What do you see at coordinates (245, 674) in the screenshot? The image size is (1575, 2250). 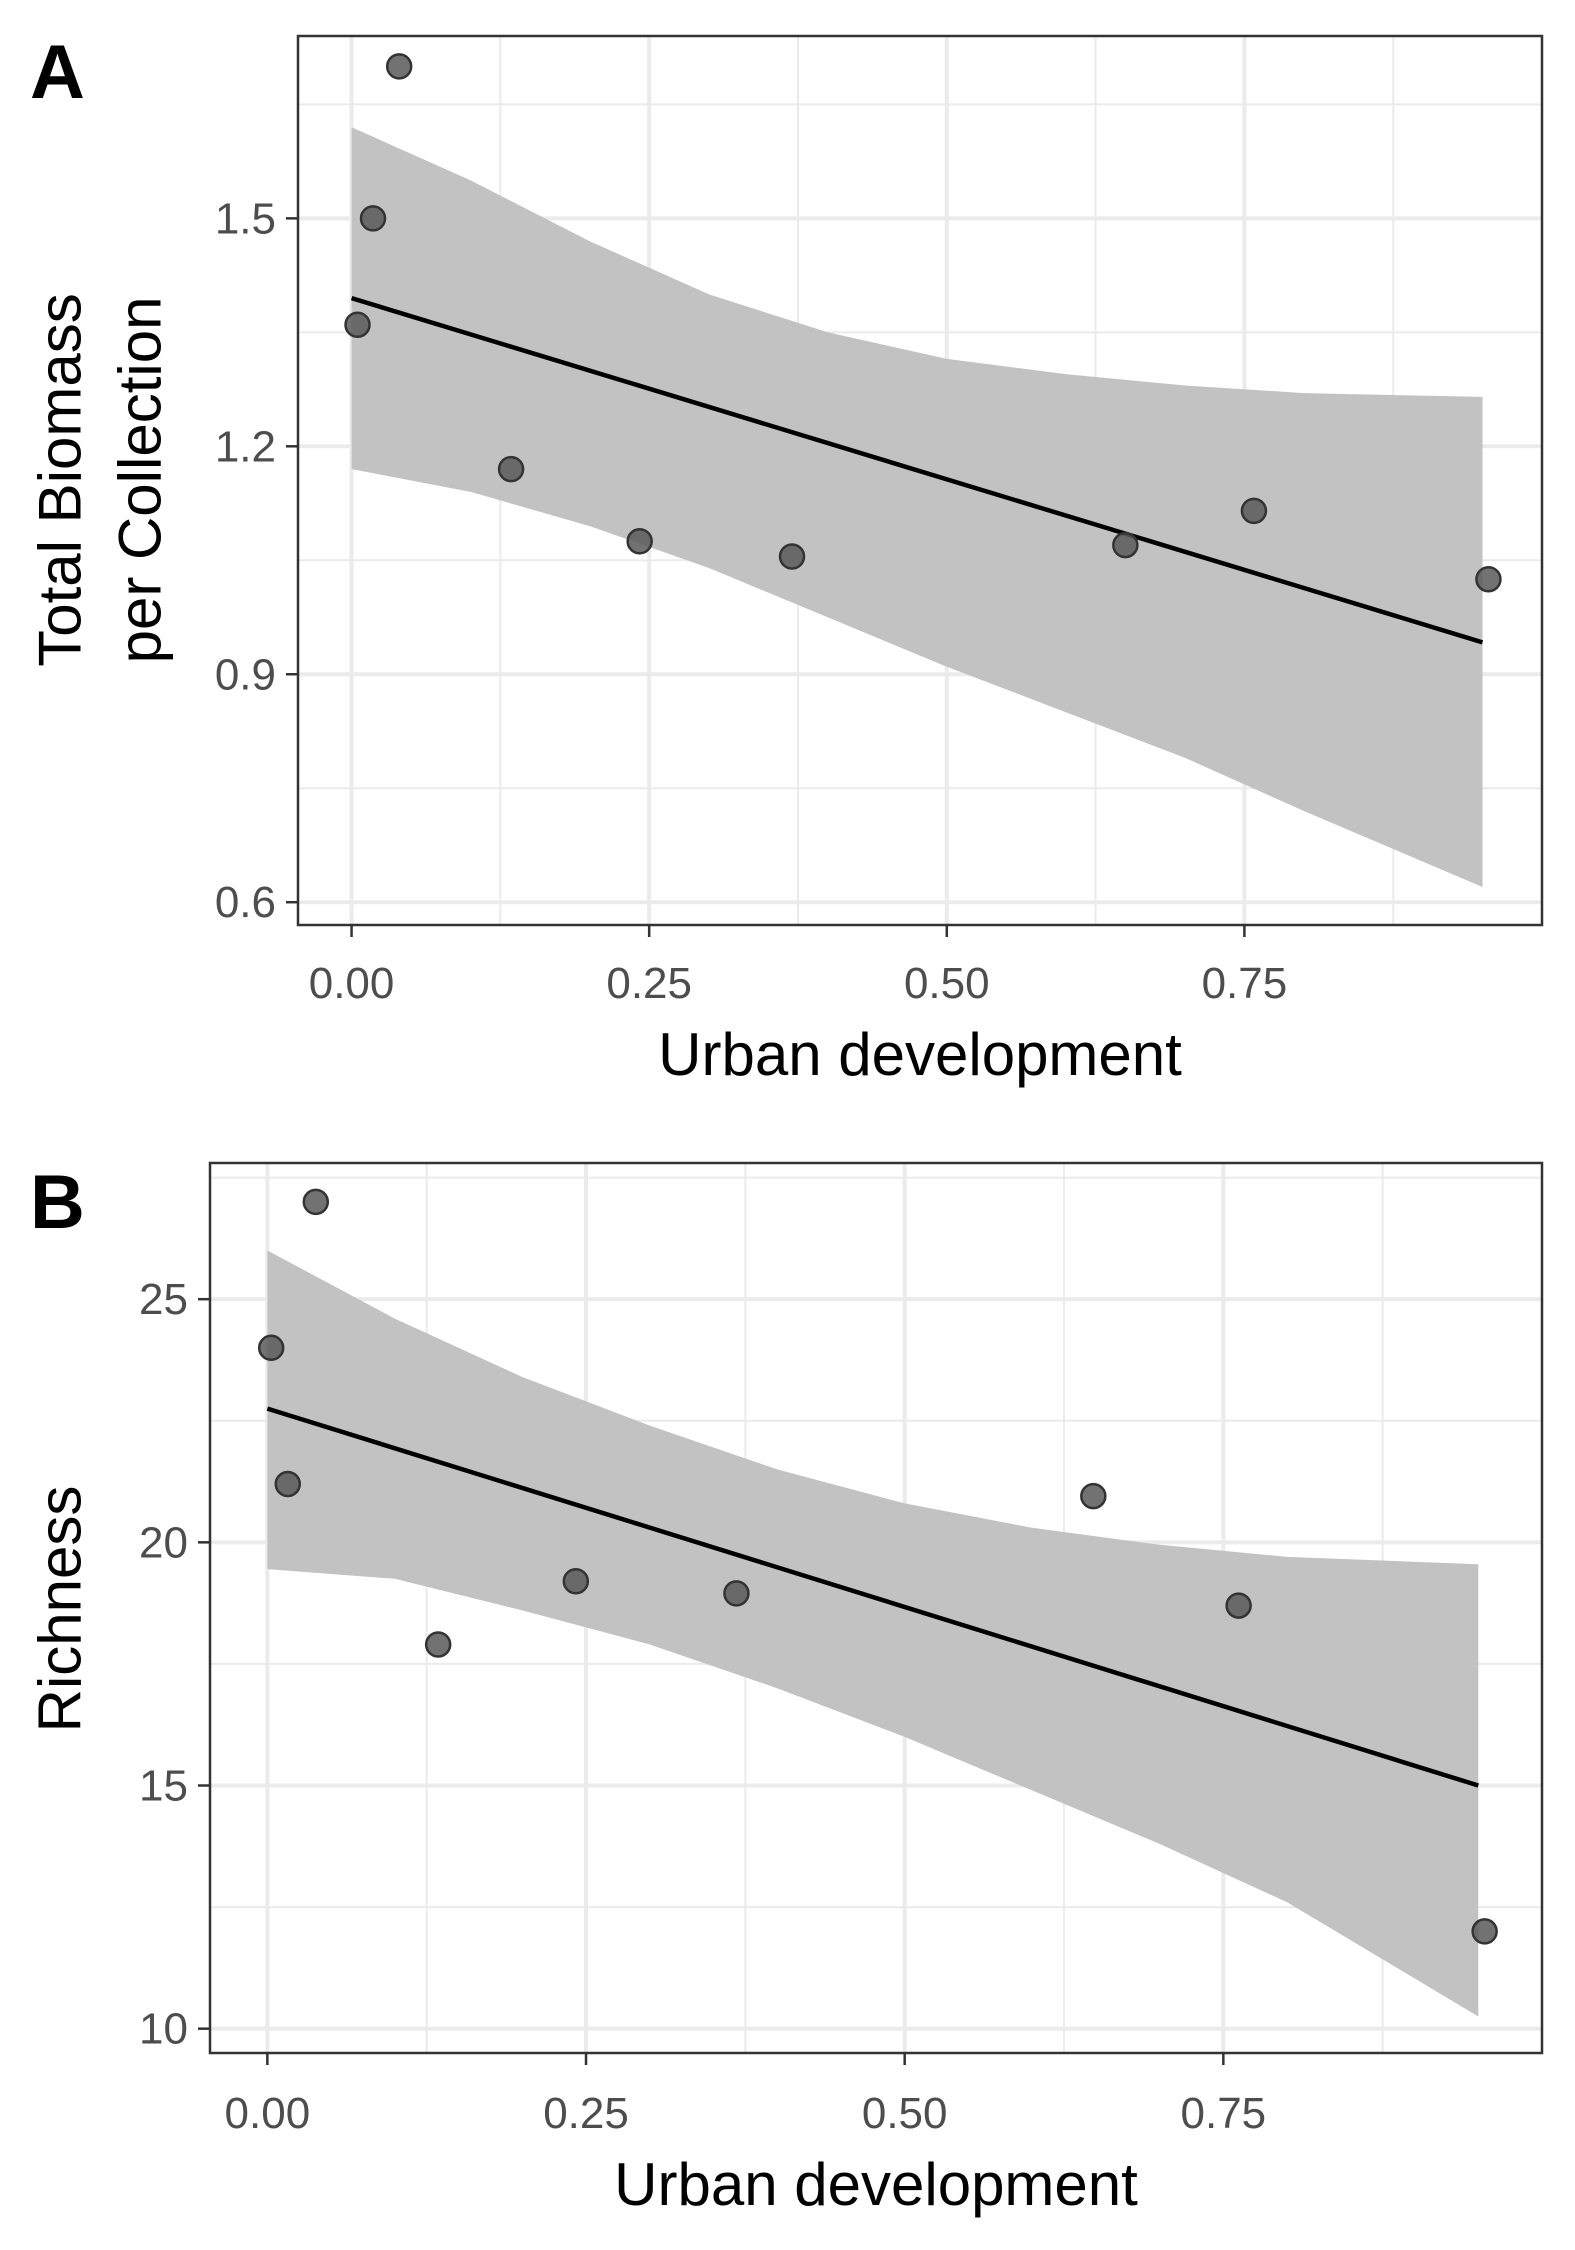 I see `y-tick-label: 0.9` at bounding box center [245, 674].